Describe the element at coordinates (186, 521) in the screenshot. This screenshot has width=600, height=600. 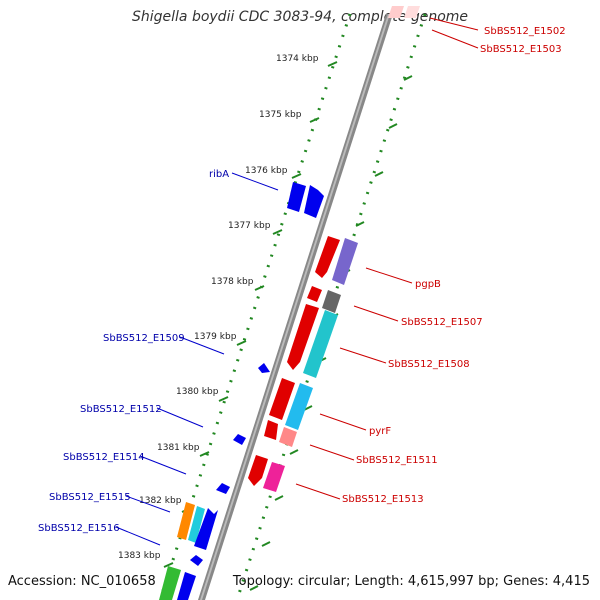
I see `gene-feature-e1515-orange` at that location.